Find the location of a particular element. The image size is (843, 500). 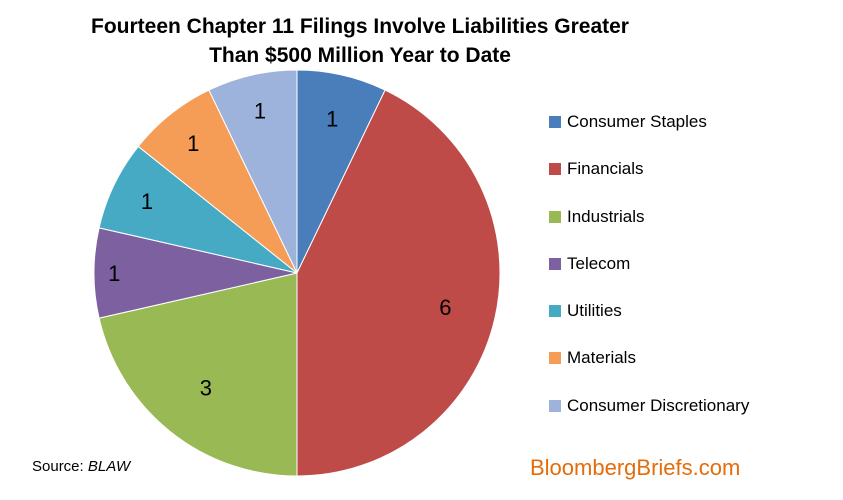

brand-logo-text: BloombergBriefs.com is located at coordinates (635, 467).